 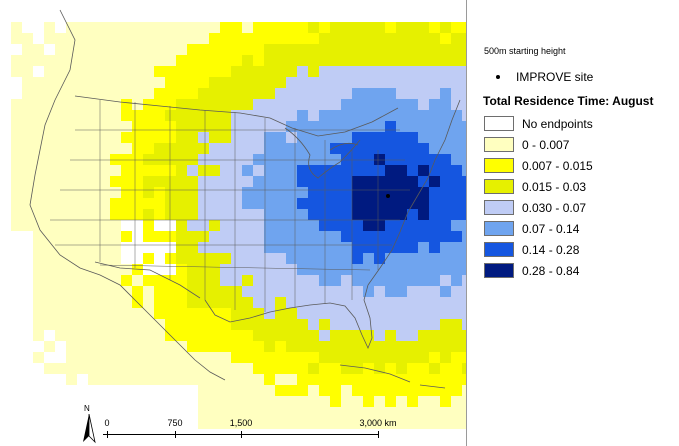 I want to click on legend-swatch, so click(x=499, y=249).